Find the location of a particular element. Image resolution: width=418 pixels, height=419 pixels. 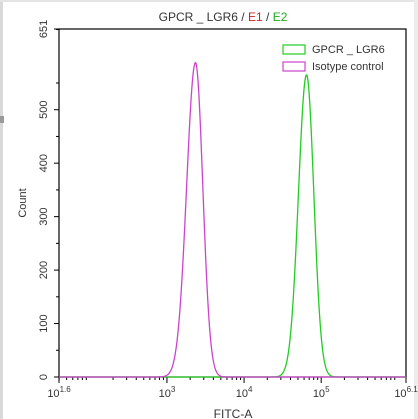

y-tick-label-300: 300 is located at coordinates (44, 216).